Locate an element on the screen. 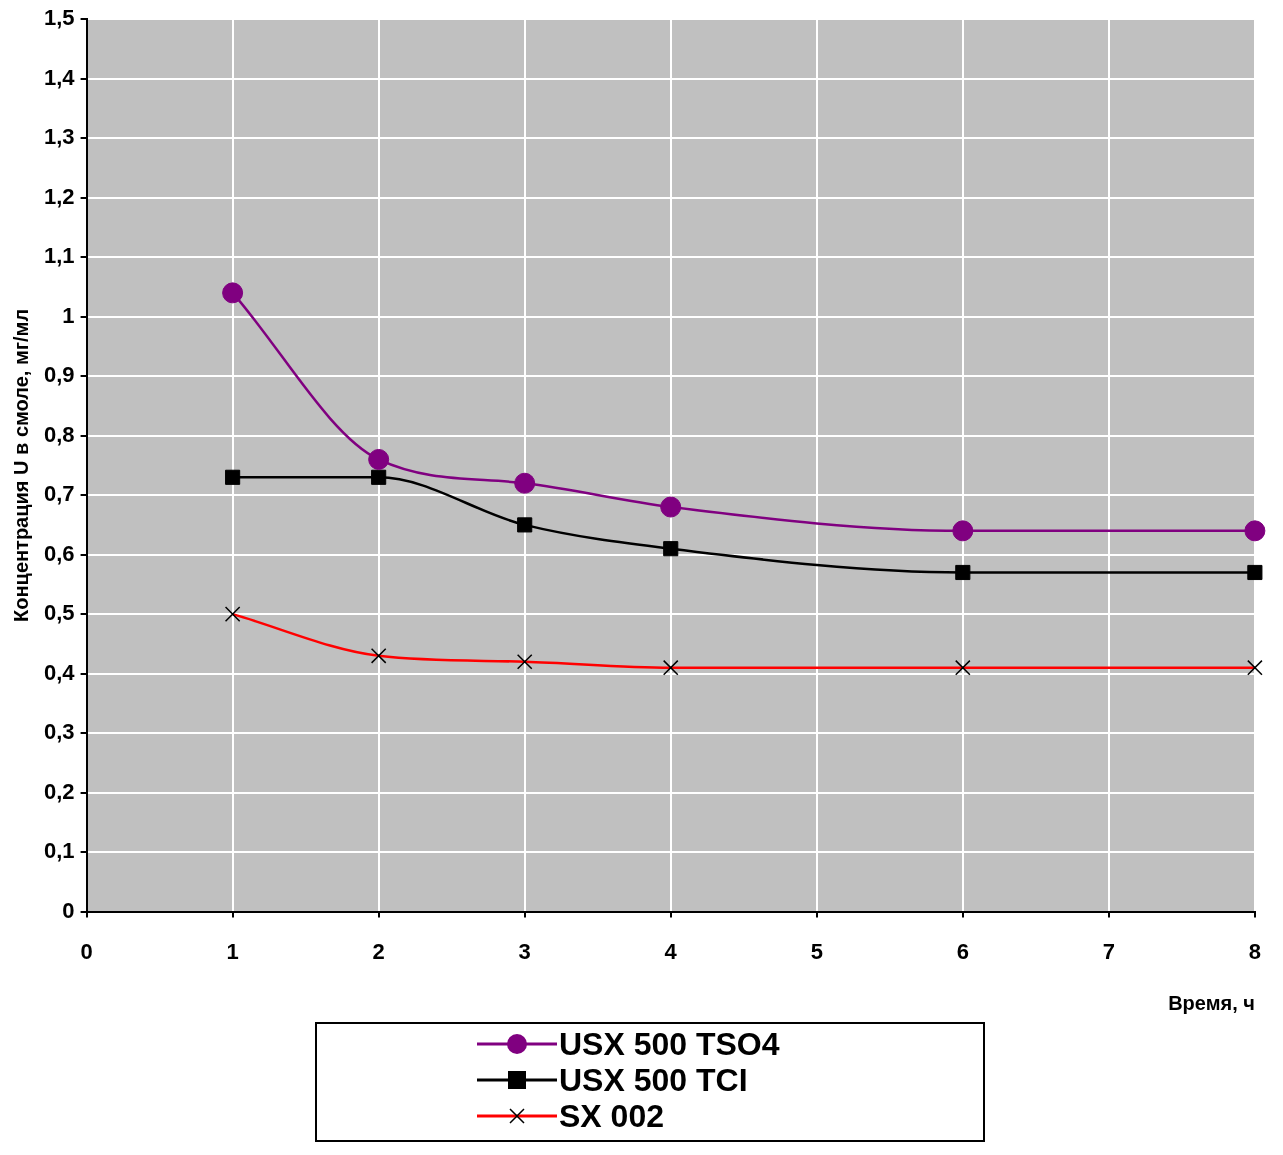  x-tick-label: 1 is located at coordinates (232, 951).